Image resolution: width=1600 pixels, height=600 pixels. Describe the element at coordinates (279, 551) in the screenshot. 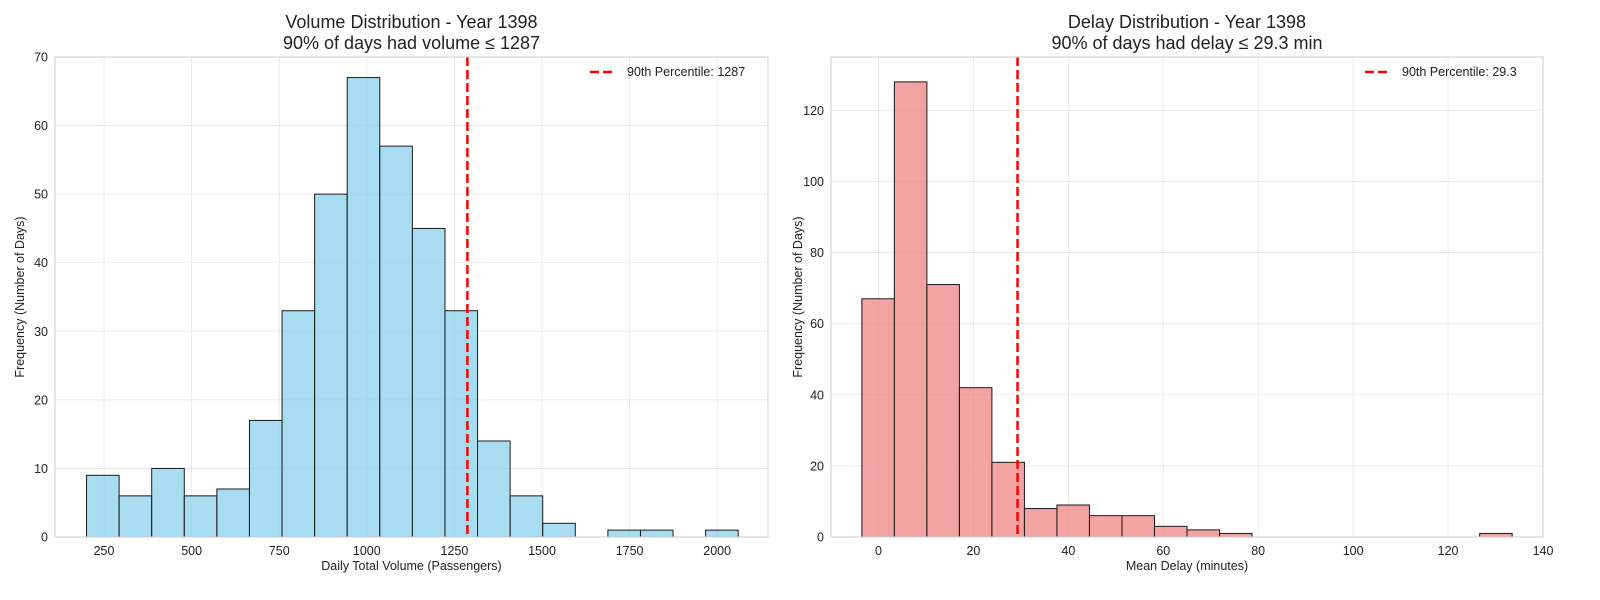

I see `volume-x-tick-label: 750` at that location.